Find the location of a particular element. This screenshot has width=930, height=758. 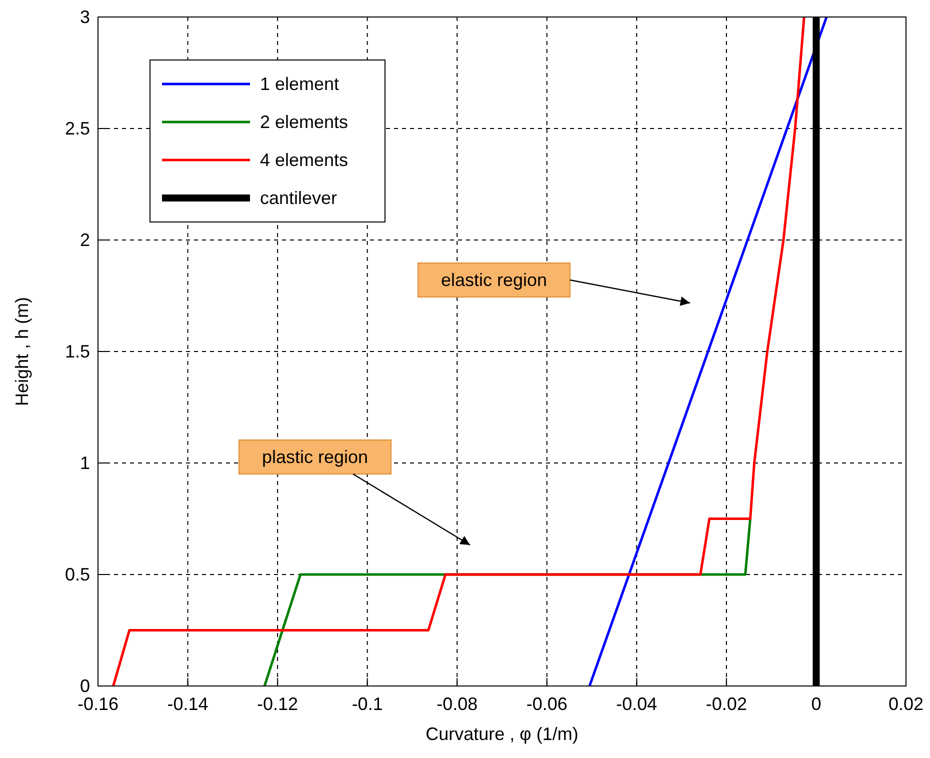

y-tick-label: 1.5 is located at coordinates (77, 352).